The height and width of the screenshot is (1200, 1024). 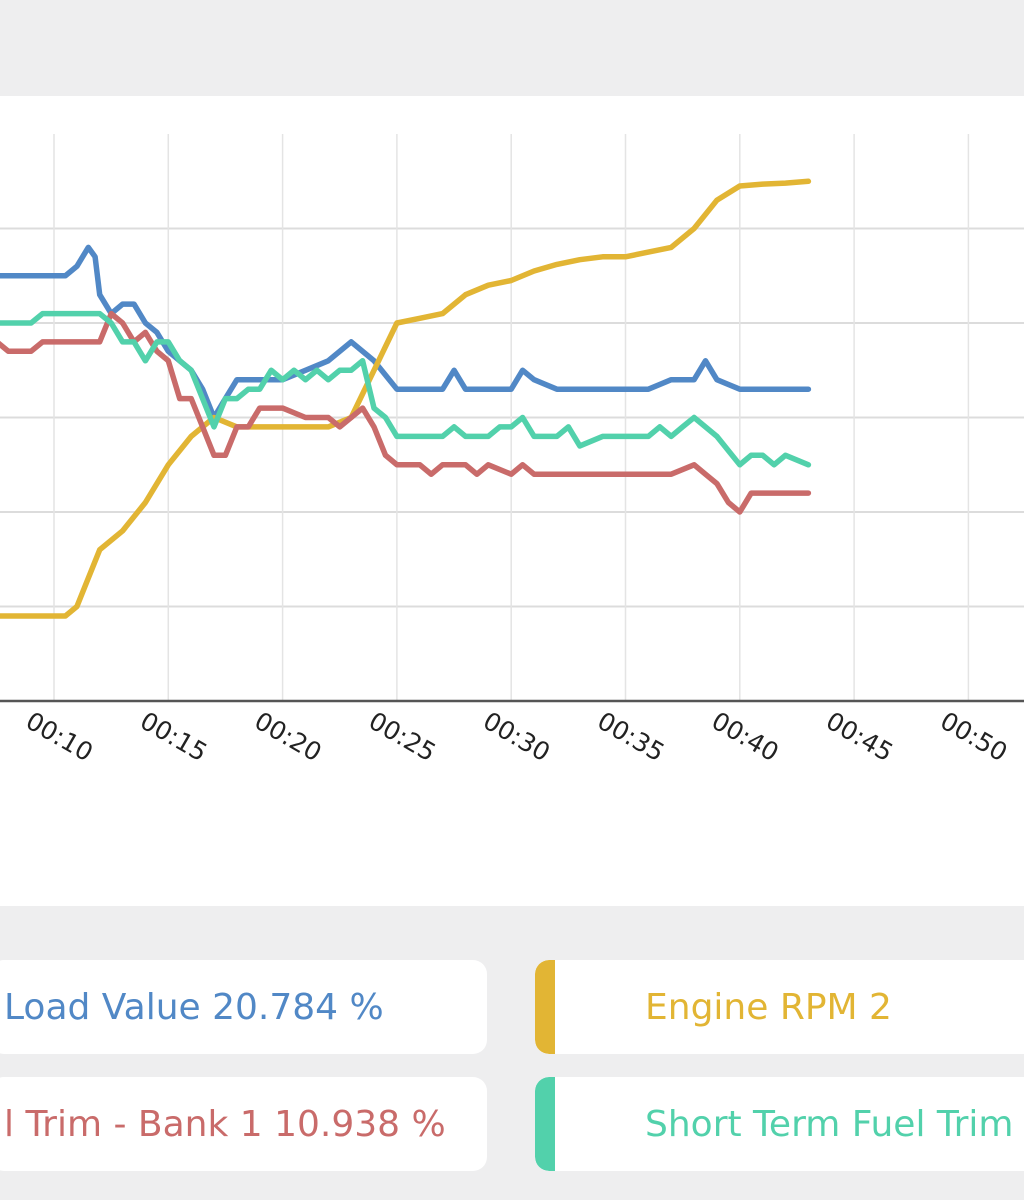 I want to click on legend-label-fuel-trim-bank-1: l Trim - Bank 1 10.938 %, so click(x=225, y=1124).